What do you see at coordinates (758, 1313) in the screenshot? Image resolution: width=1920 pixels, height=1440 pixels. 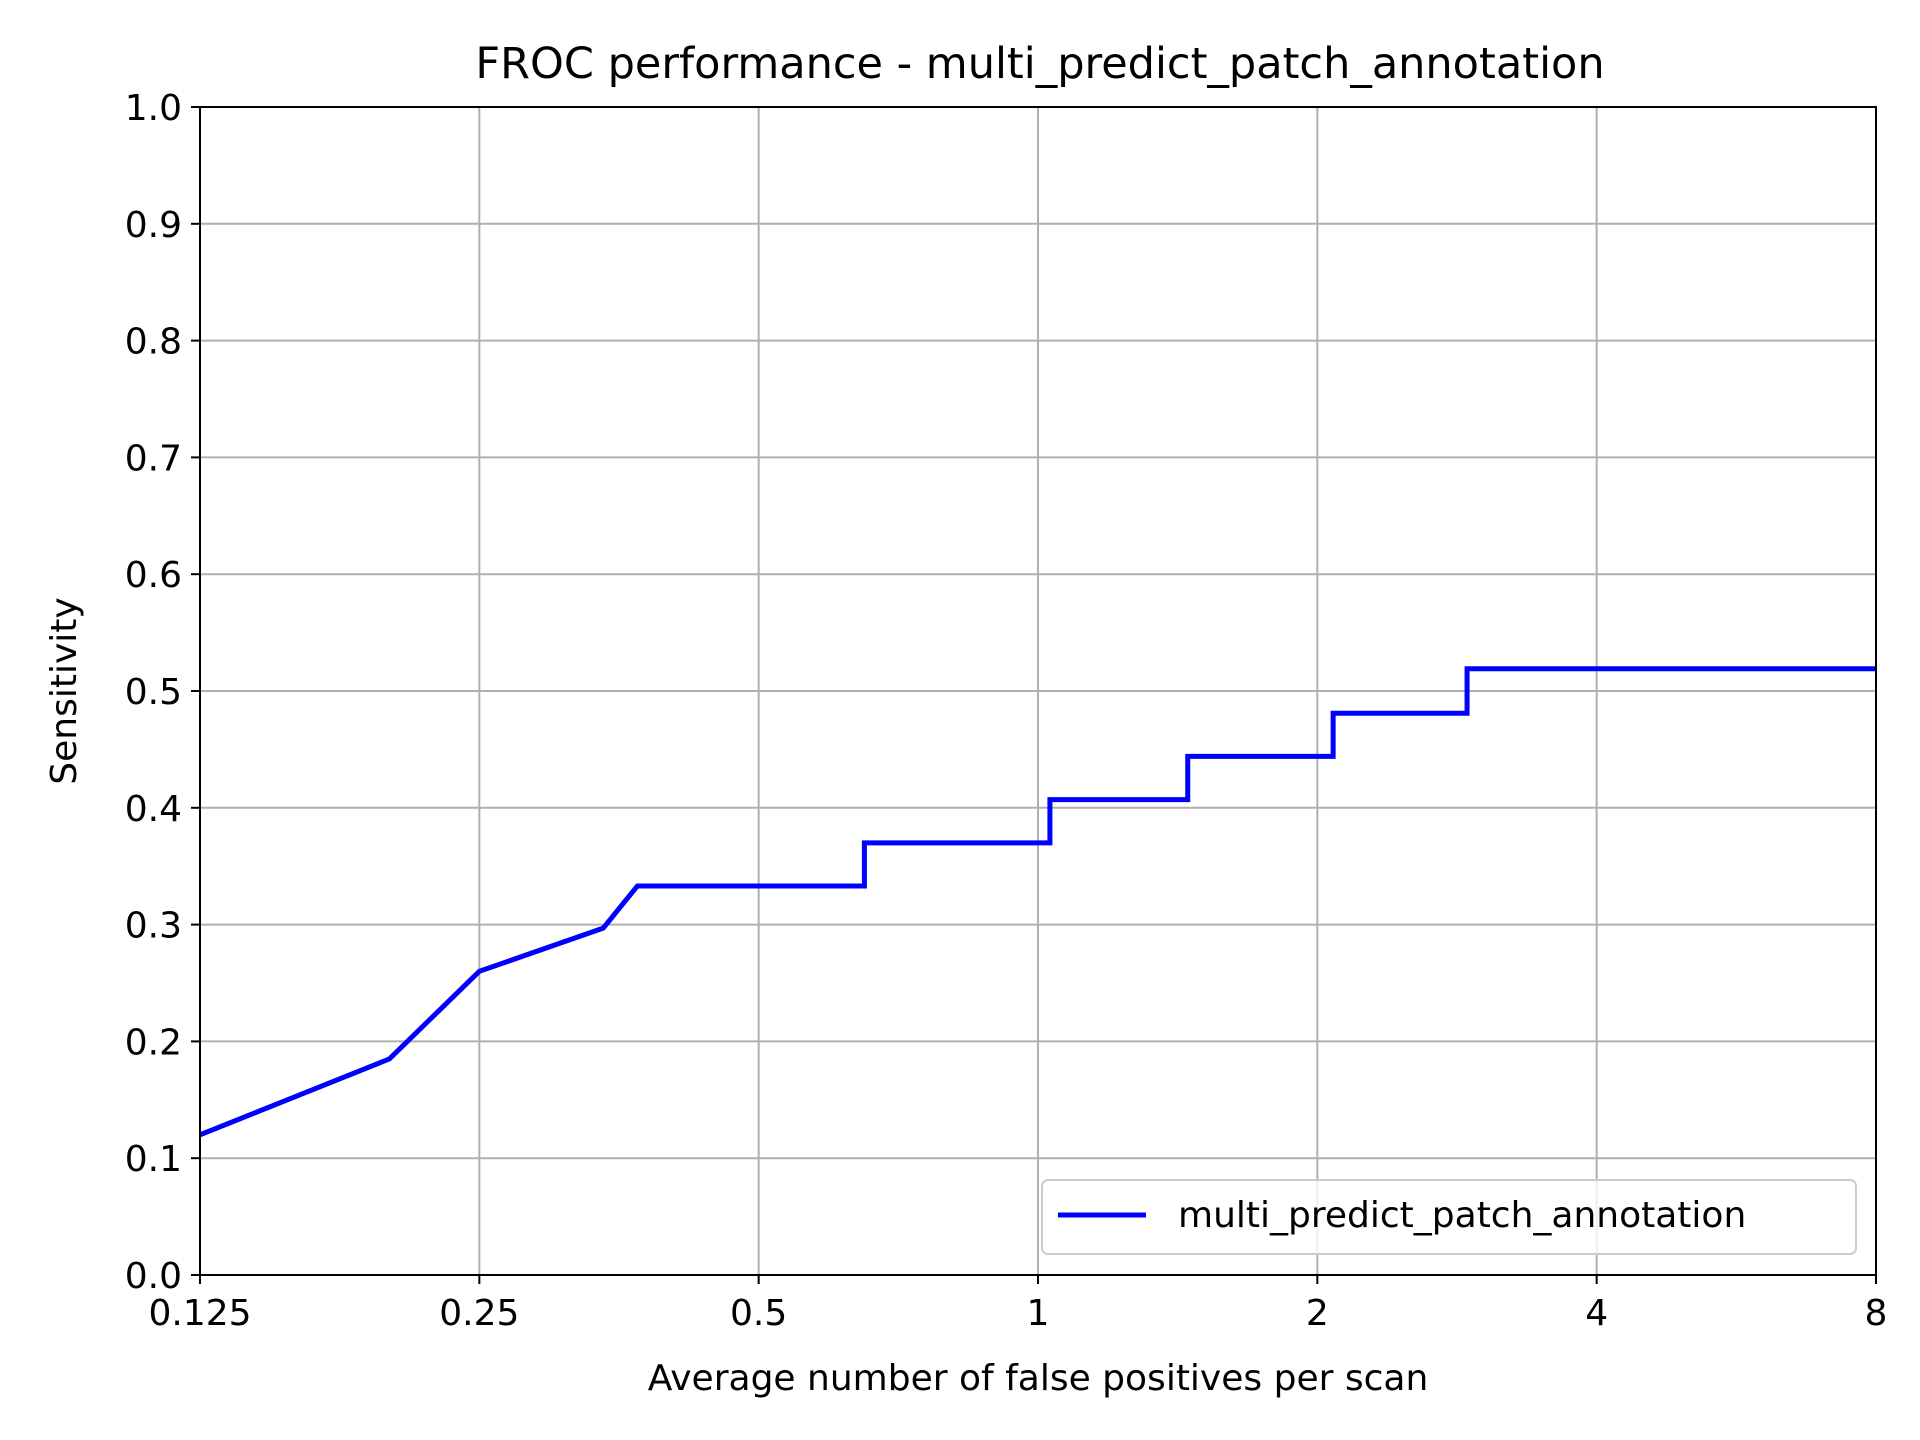 I see `x-tick-label: 0.5` at bounding box center [758, 1313].